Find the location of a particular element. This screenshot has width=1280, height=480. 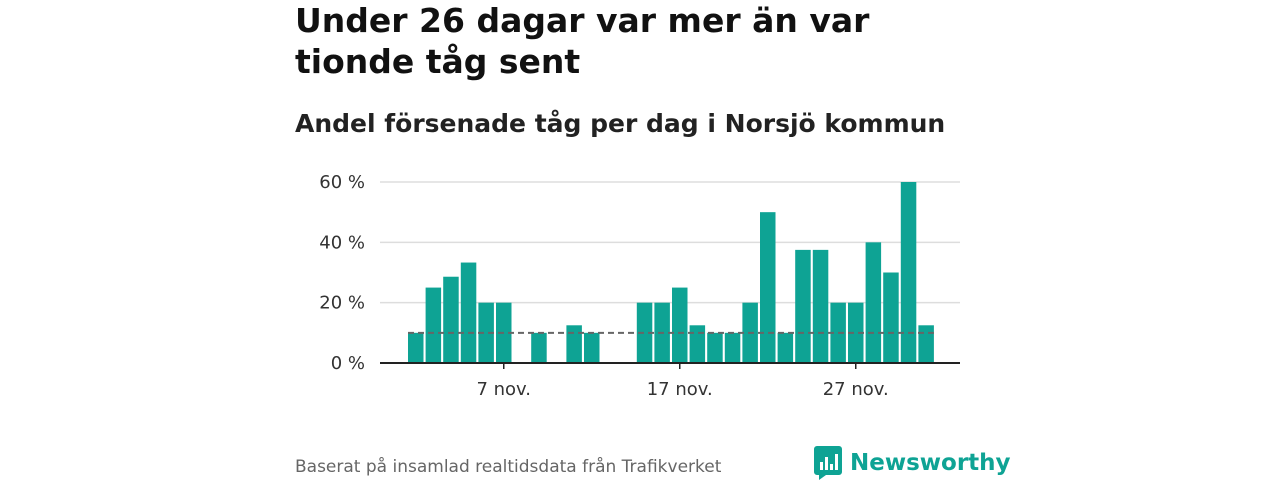

y-tick-label: 20 % is located at coordinates (342, 303).